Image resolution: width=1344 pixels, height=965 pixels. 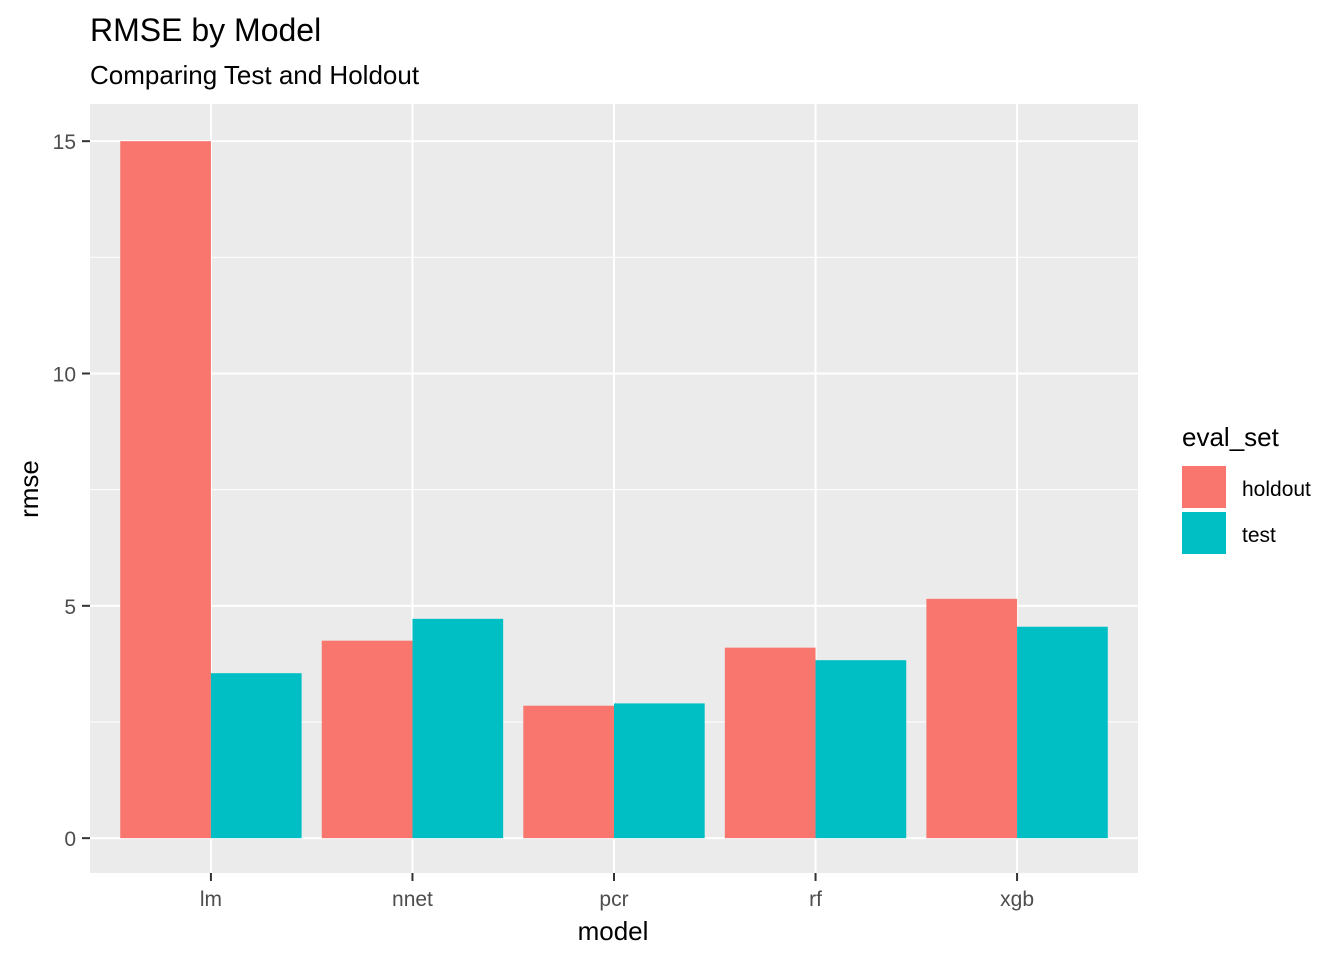 I want to click on y-tick-label: 10, so click(x=64, y=374).